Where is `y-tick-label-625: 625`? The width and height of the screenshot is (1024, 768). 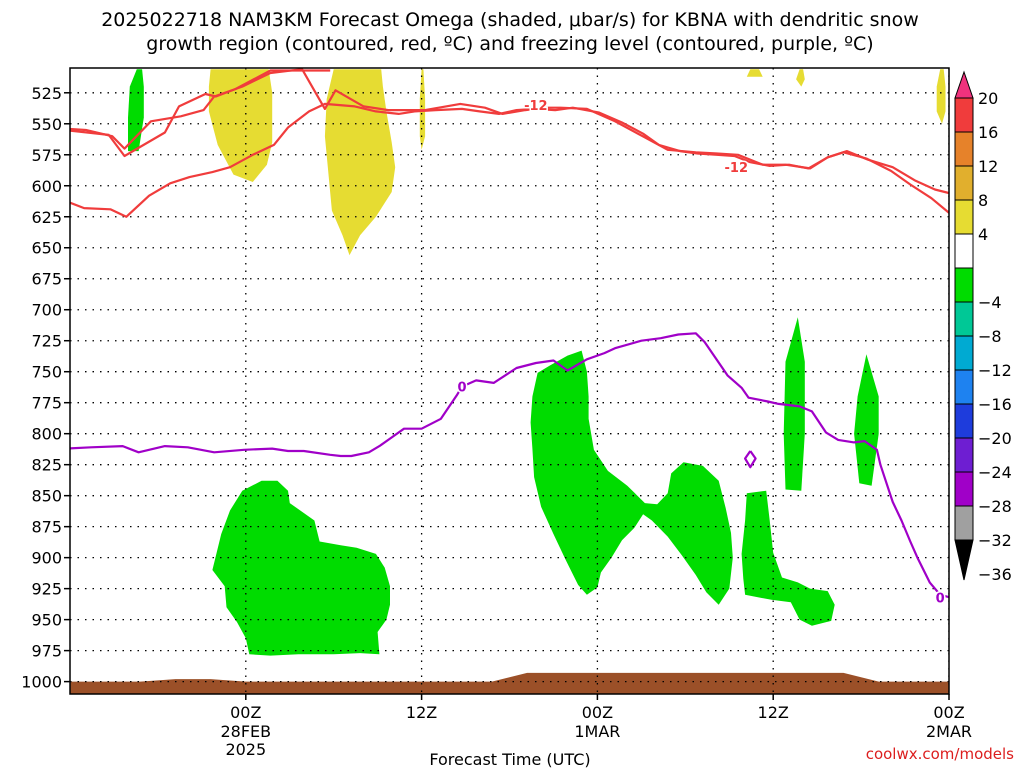
y-tick-label-625: 625 is located at coordinates (46, 217).